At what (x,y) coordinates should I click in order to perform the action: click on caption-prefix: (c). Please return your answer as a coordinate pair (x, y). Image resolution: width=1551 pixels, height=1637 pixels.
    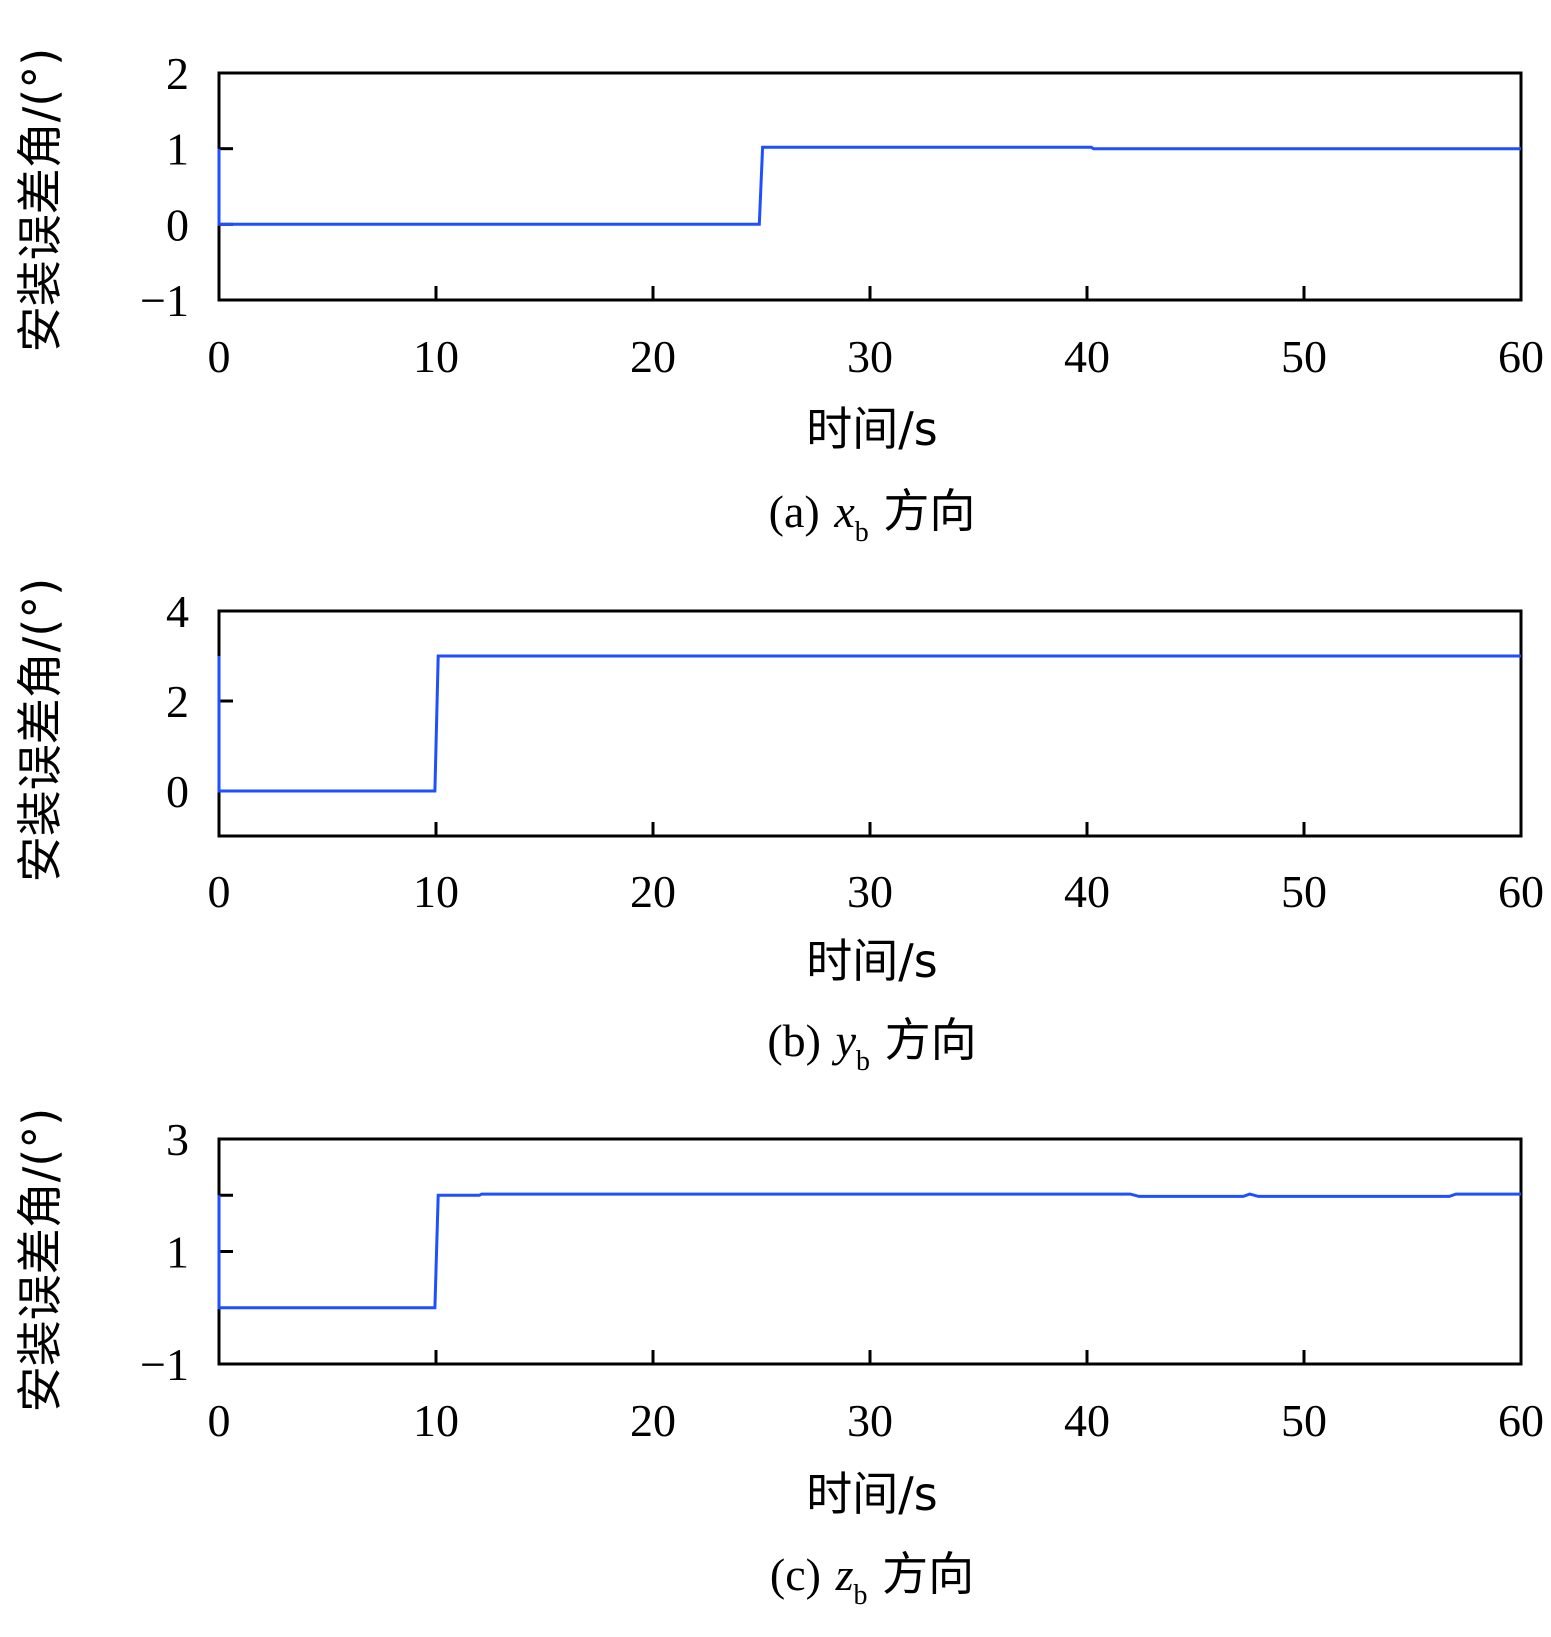
    Looking at the image, I should click on (795, 1574).